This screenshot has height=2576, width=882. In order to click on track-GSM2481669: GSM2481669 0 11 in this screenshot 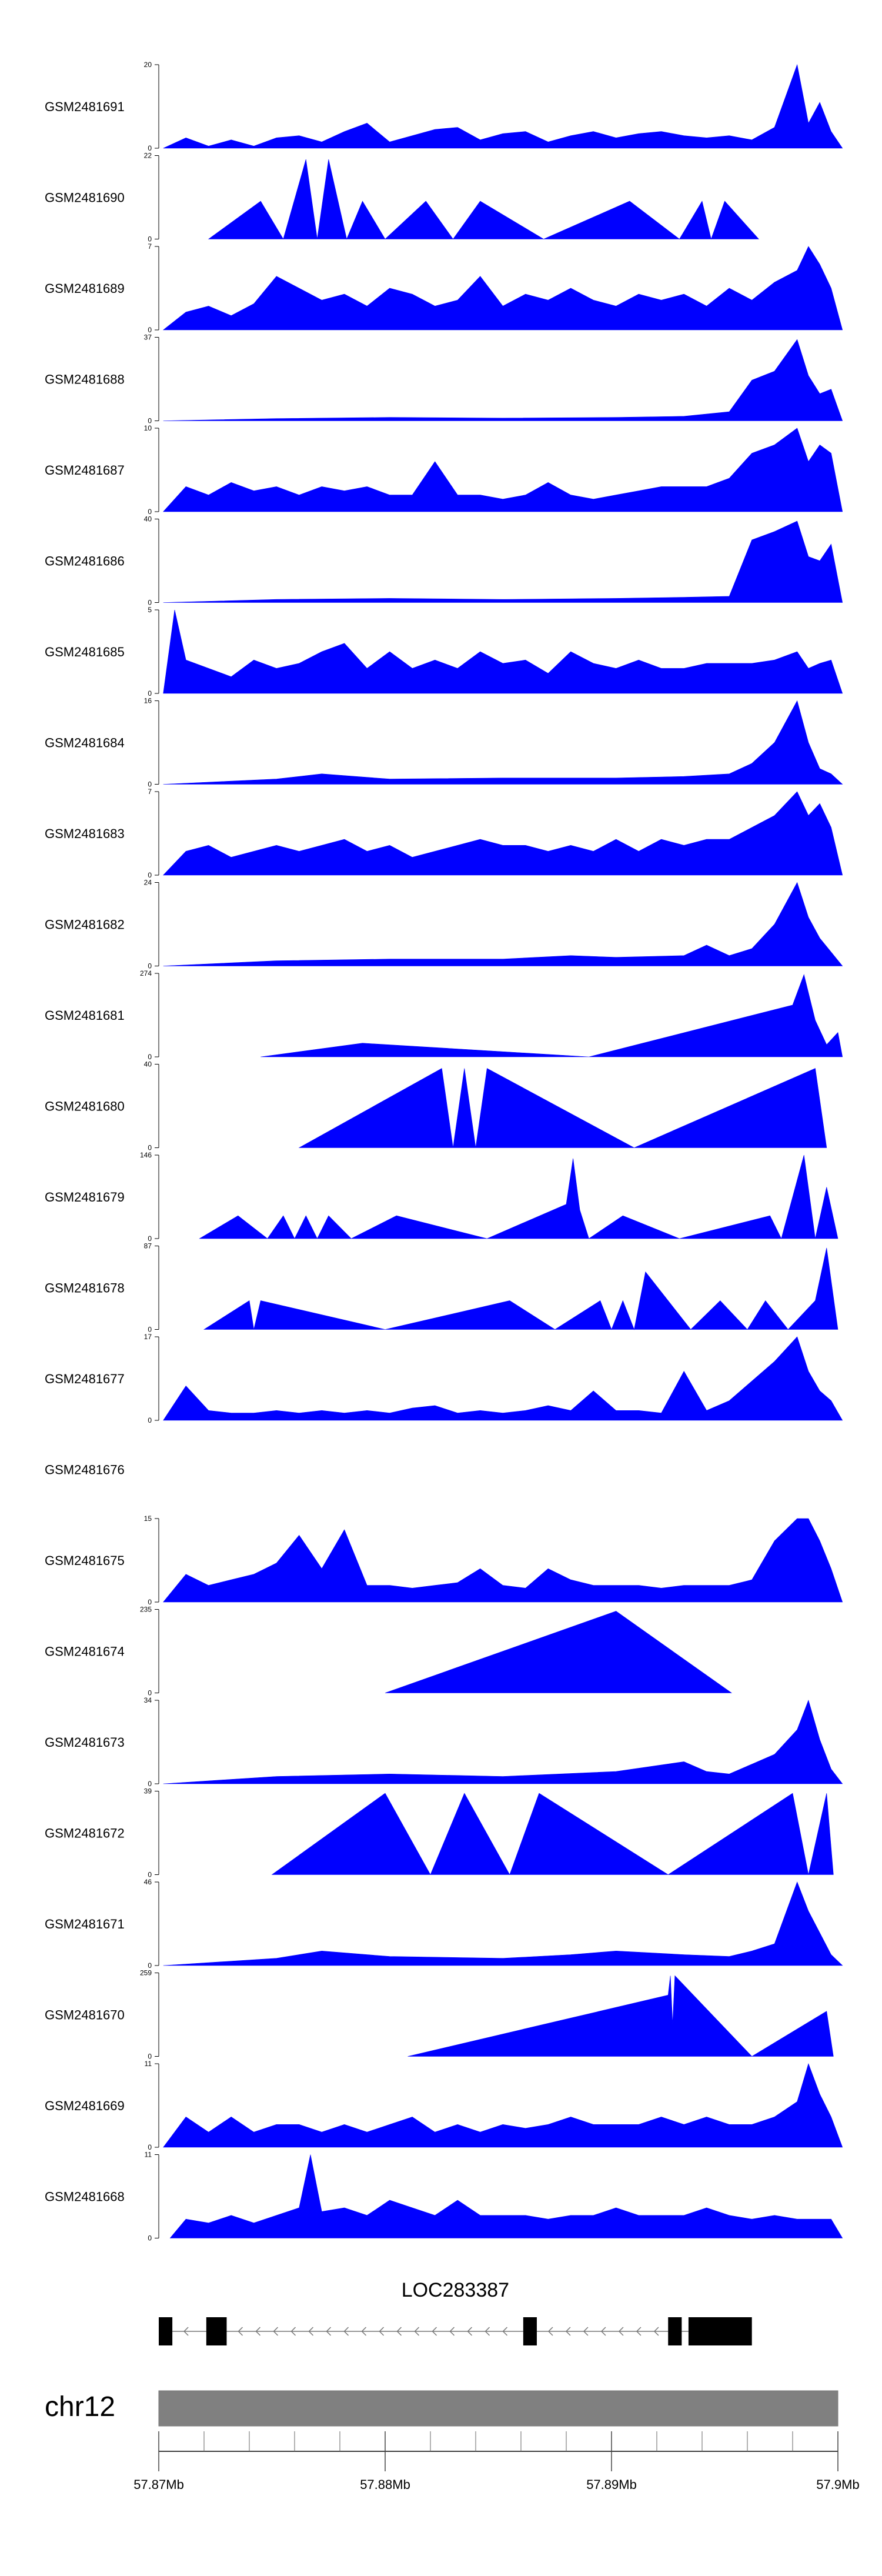, I will do `click(444, 2105)`.